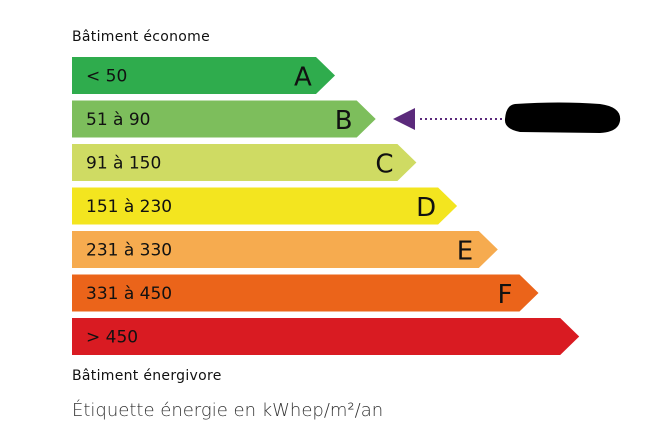  Describe the element at coordinates (123, 164) in the screenshot. I see `bar-range: 91 à 150` at that location.